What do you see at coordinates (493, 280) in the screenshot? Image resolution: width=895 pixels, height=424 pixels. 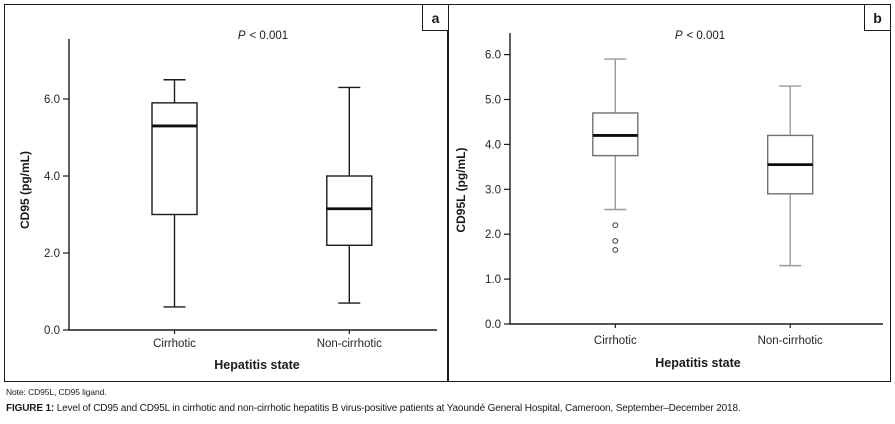 I see `y-tick-label: 1.0` at bounding box center [493, 280].